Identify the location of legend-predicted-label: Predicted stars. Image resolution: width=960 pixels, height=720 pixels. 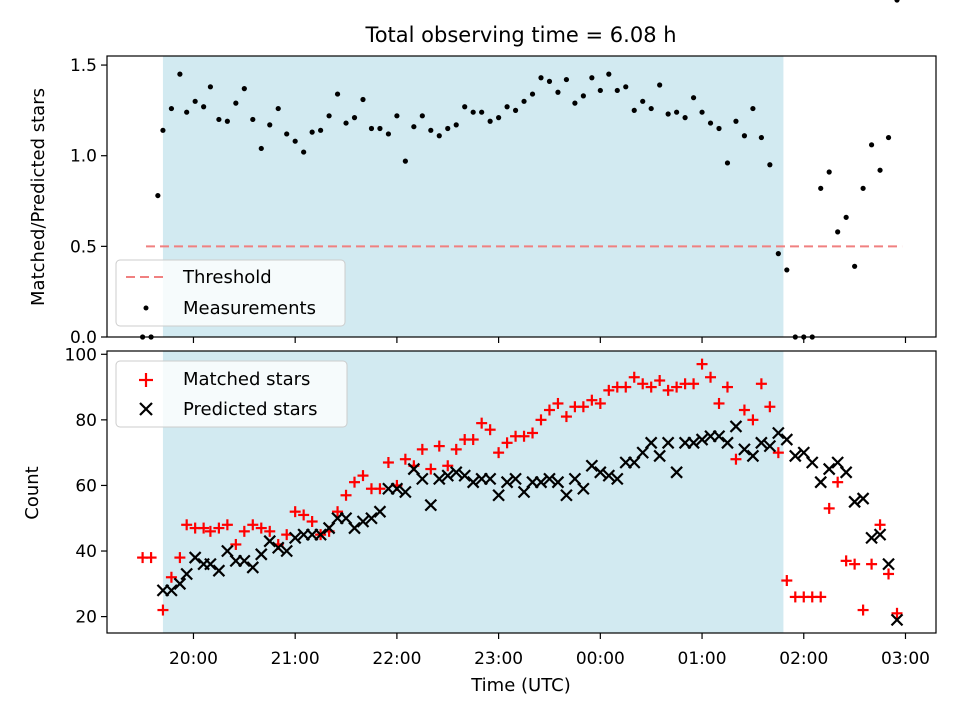
(250, 409).